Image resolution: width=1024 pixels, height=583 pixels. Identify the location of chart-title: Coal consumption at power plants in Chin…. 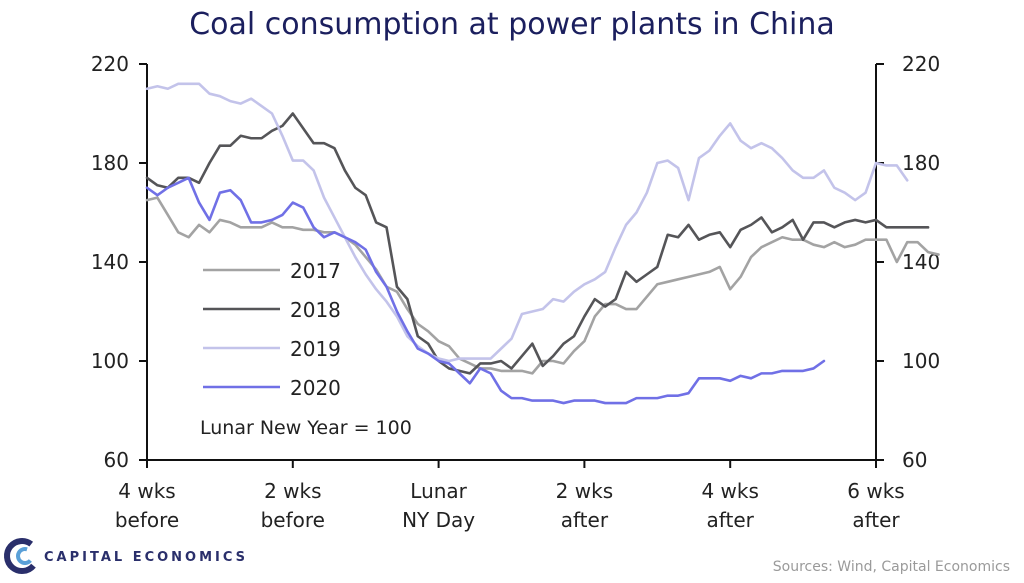
(512, 24).